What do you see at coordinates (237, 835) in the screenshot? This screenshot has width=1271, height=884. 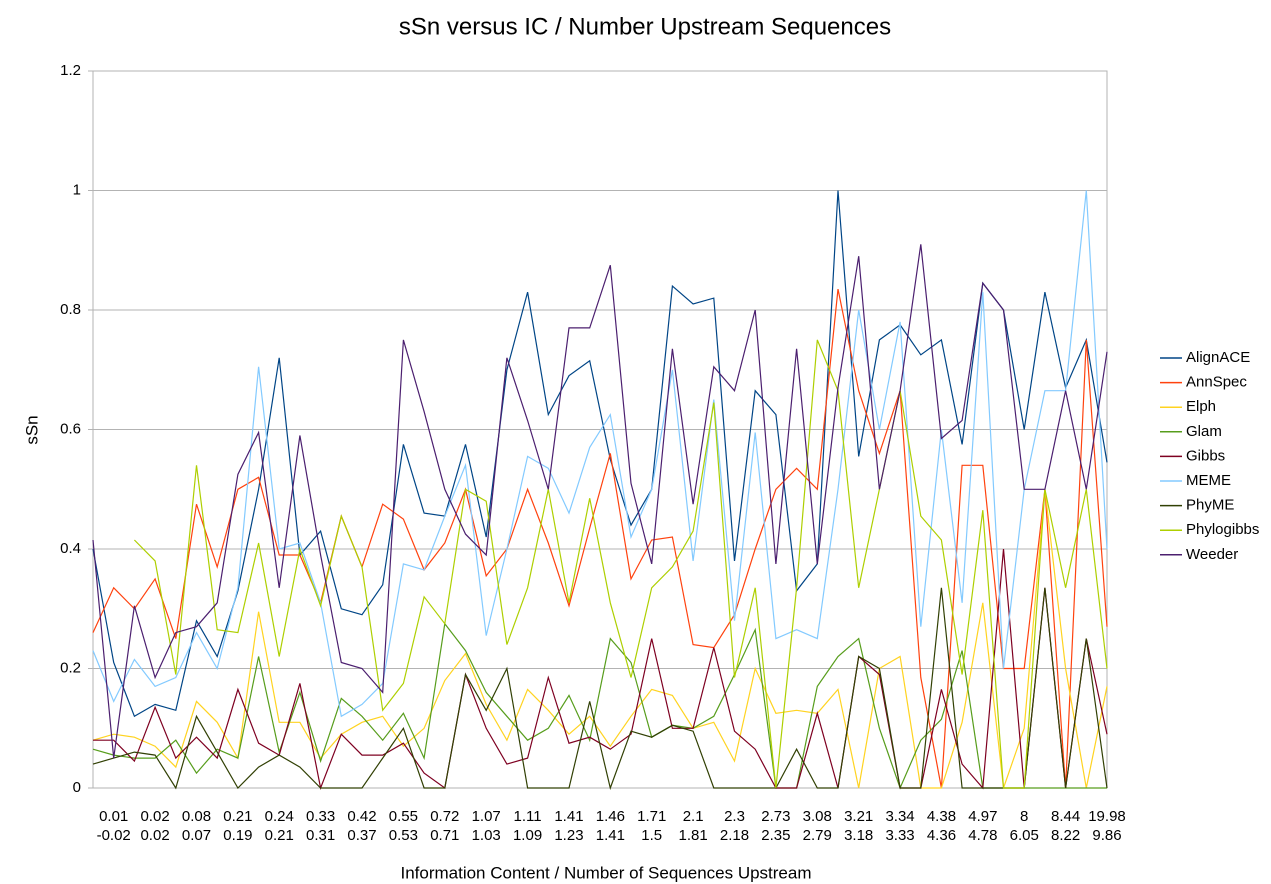 I see `x-tick-label: 0.19` at bounding box center [237, 835].